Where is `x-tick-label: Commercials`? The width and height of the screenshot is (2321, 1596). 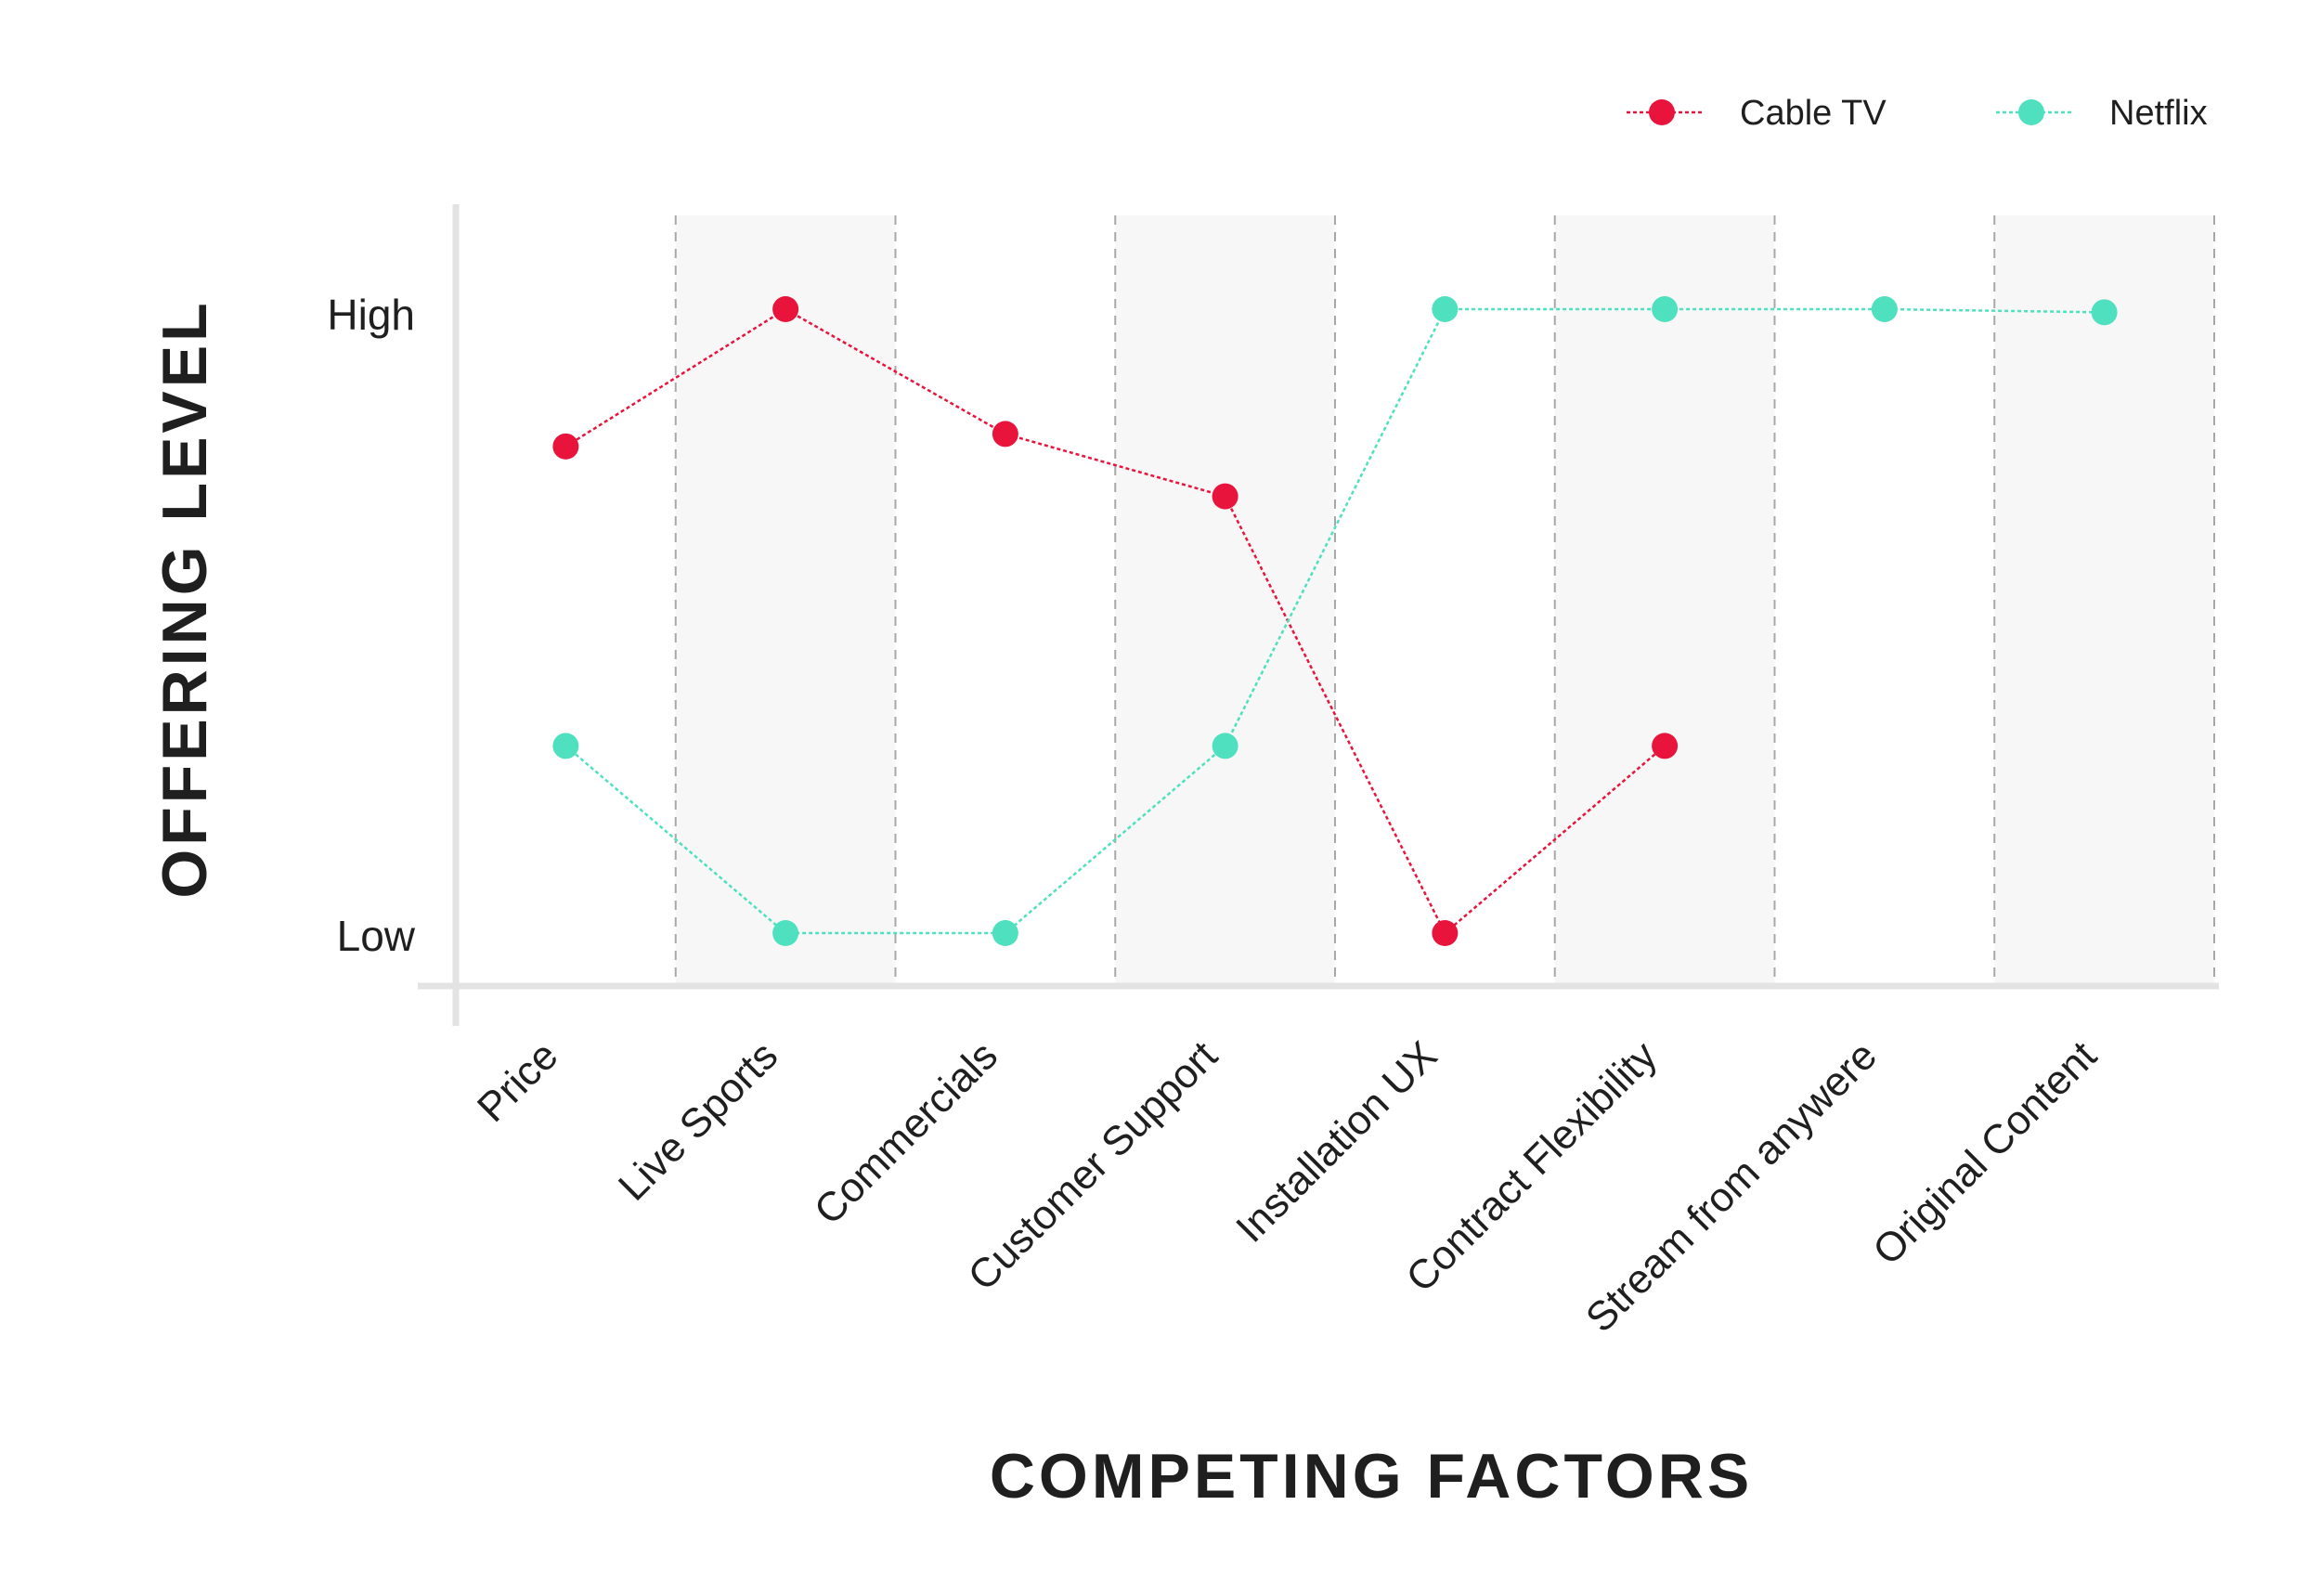 x-tick-label: Commercials is located at coordinates (906, 1132).